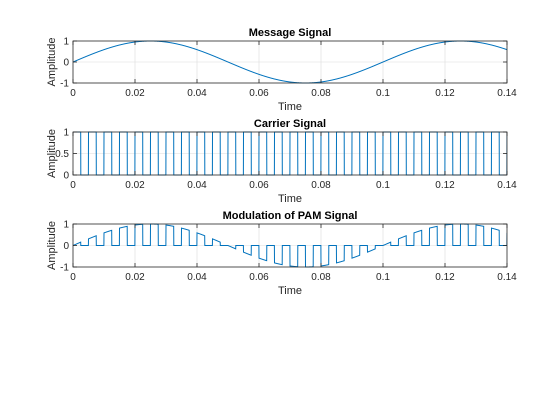  What do you see at coordinates (290, 245) in the screenshot?
I see `series-line` at bounding box center [290, 245].